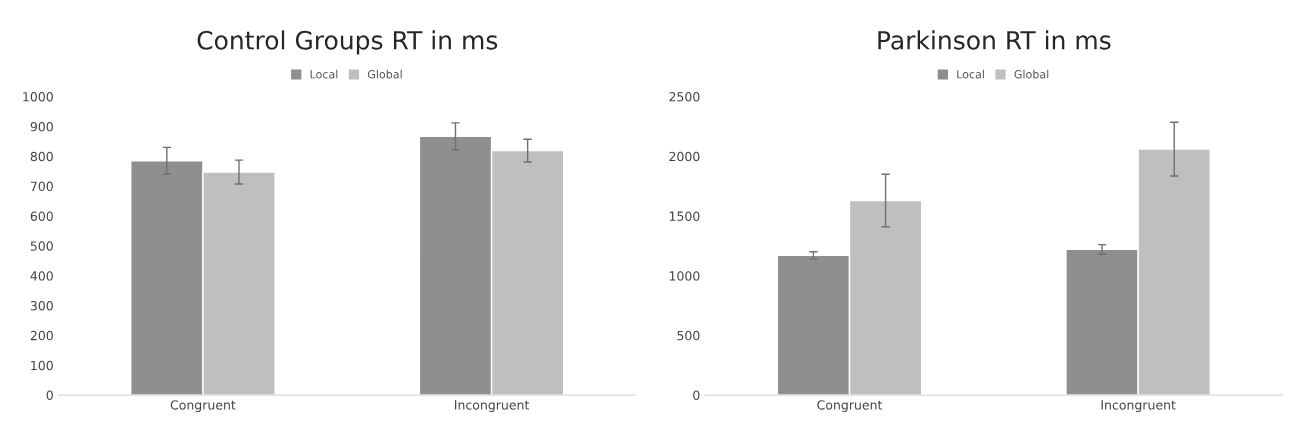 The height and width of the screenshot is (439, 1302). What do you see at coordinates (41, 306) in the screenshot?
I see `y-tick-label: 300` at bounding box center [41, 306].